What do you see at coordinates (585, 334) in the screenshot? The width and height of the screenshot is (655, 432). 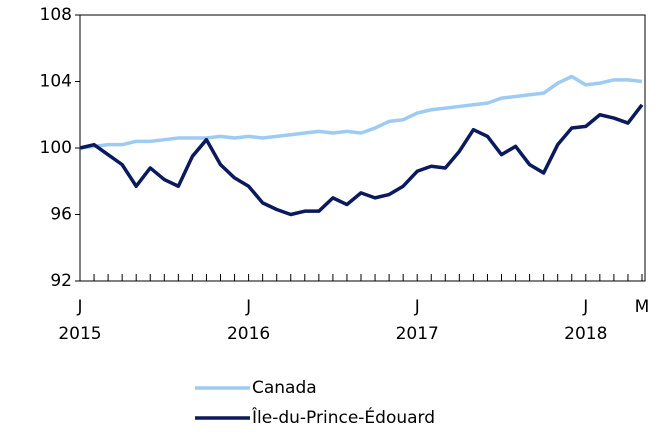 I see `year-label: 2018` at bounding box center [585, 334].